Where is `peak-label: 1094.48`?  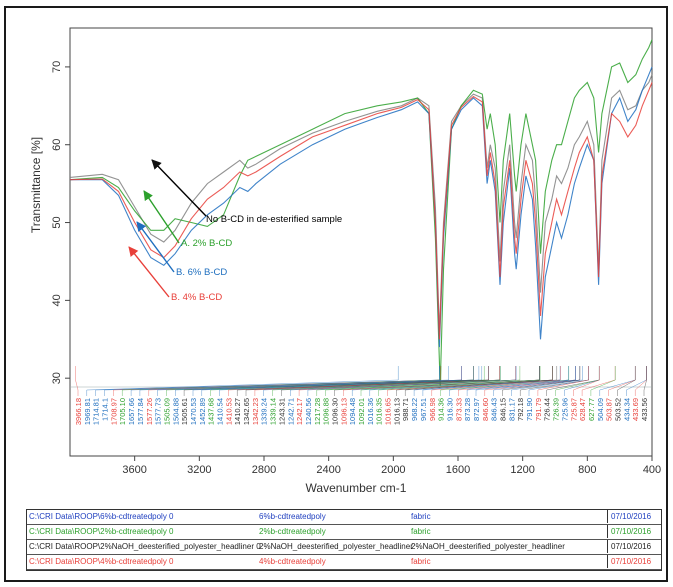 peak-label: 1094.48 is located at coordinates (352, 411).